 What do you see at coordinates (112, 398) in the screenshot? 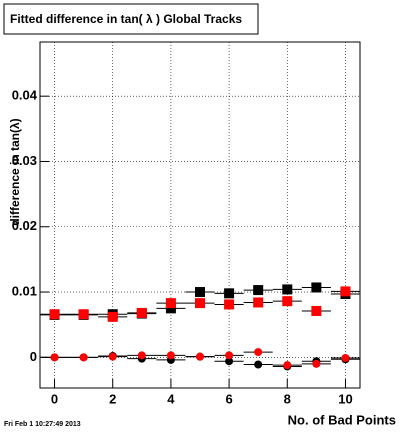
I see `x-tick-label: 2` at bounding box center [112, 398].